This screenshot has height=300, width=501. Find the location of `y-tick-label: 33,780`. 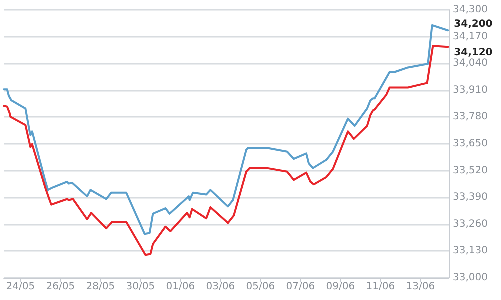

y-tick-label: 33,780 is located at coordinates (470, 117).